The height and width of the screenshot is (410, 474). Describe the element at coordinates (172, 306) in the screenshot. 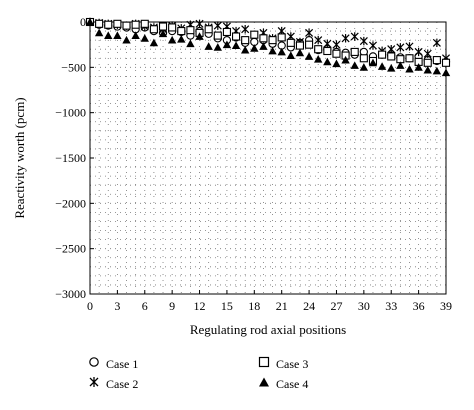

I see `x-tick-label: 9` at that location.